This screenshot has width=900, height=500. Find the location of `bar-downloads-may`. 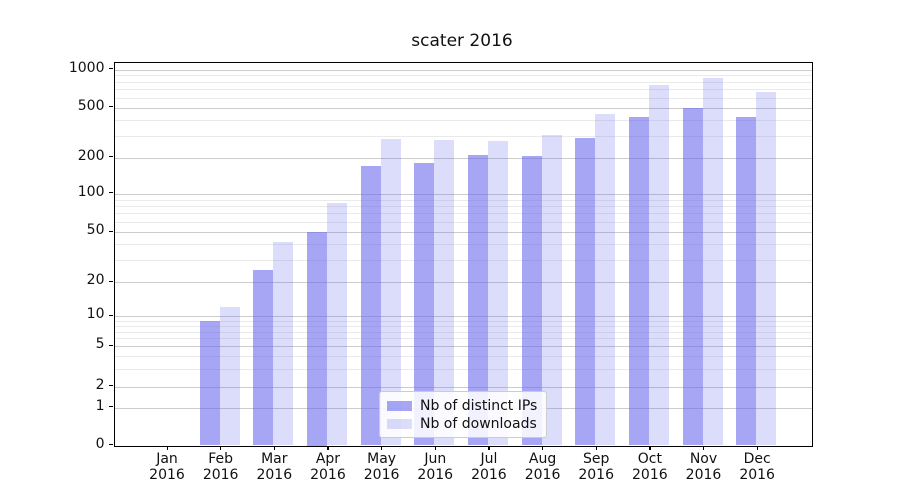

bar-downloads-may is located at coordinates (390, 292).